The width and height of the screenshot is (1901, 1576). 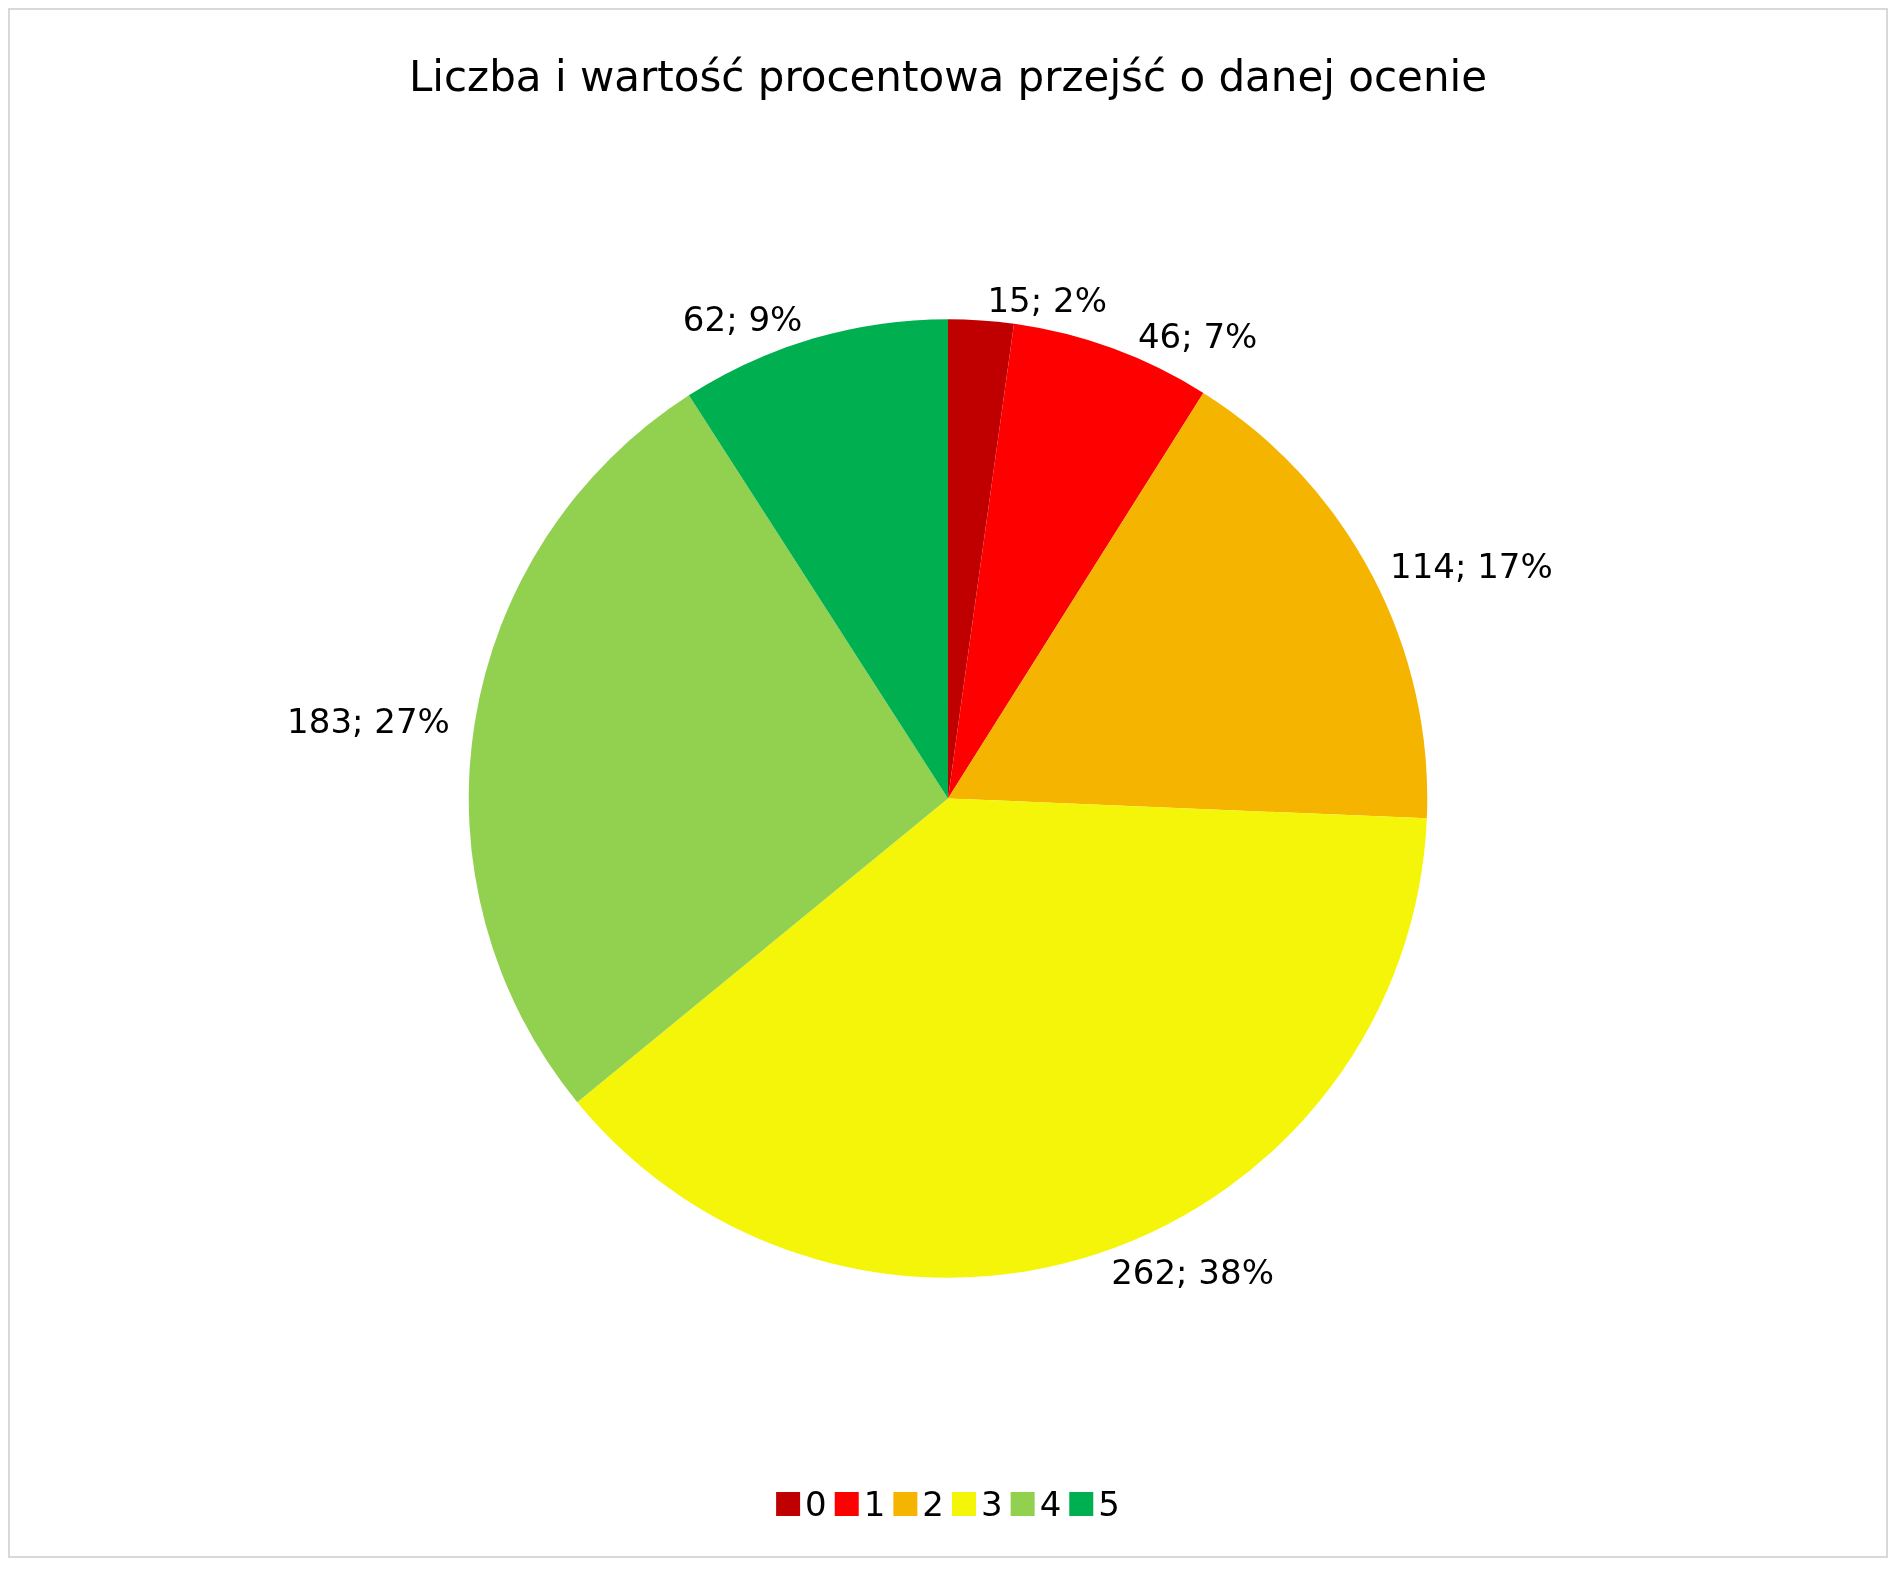 What do you see at coordinates (1197, 336) in the screenshot?
I see `data-label: 46; 7%` at bounding box center [1197, 336].